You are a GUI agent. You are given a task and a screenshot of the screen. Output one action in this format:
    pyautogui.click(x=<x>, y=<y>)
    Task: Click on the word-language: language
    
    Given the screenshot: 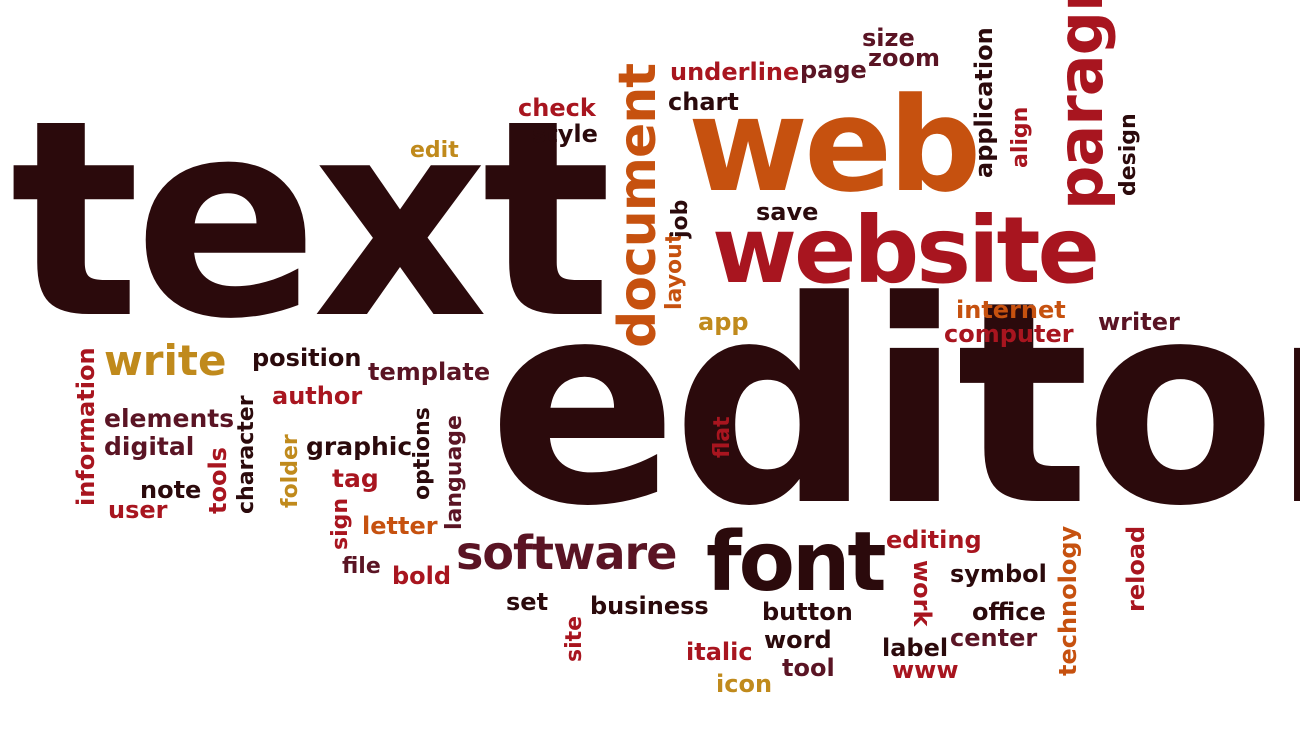 What is the action you would take?
    pyautogui.click(x=454, y=472)
    